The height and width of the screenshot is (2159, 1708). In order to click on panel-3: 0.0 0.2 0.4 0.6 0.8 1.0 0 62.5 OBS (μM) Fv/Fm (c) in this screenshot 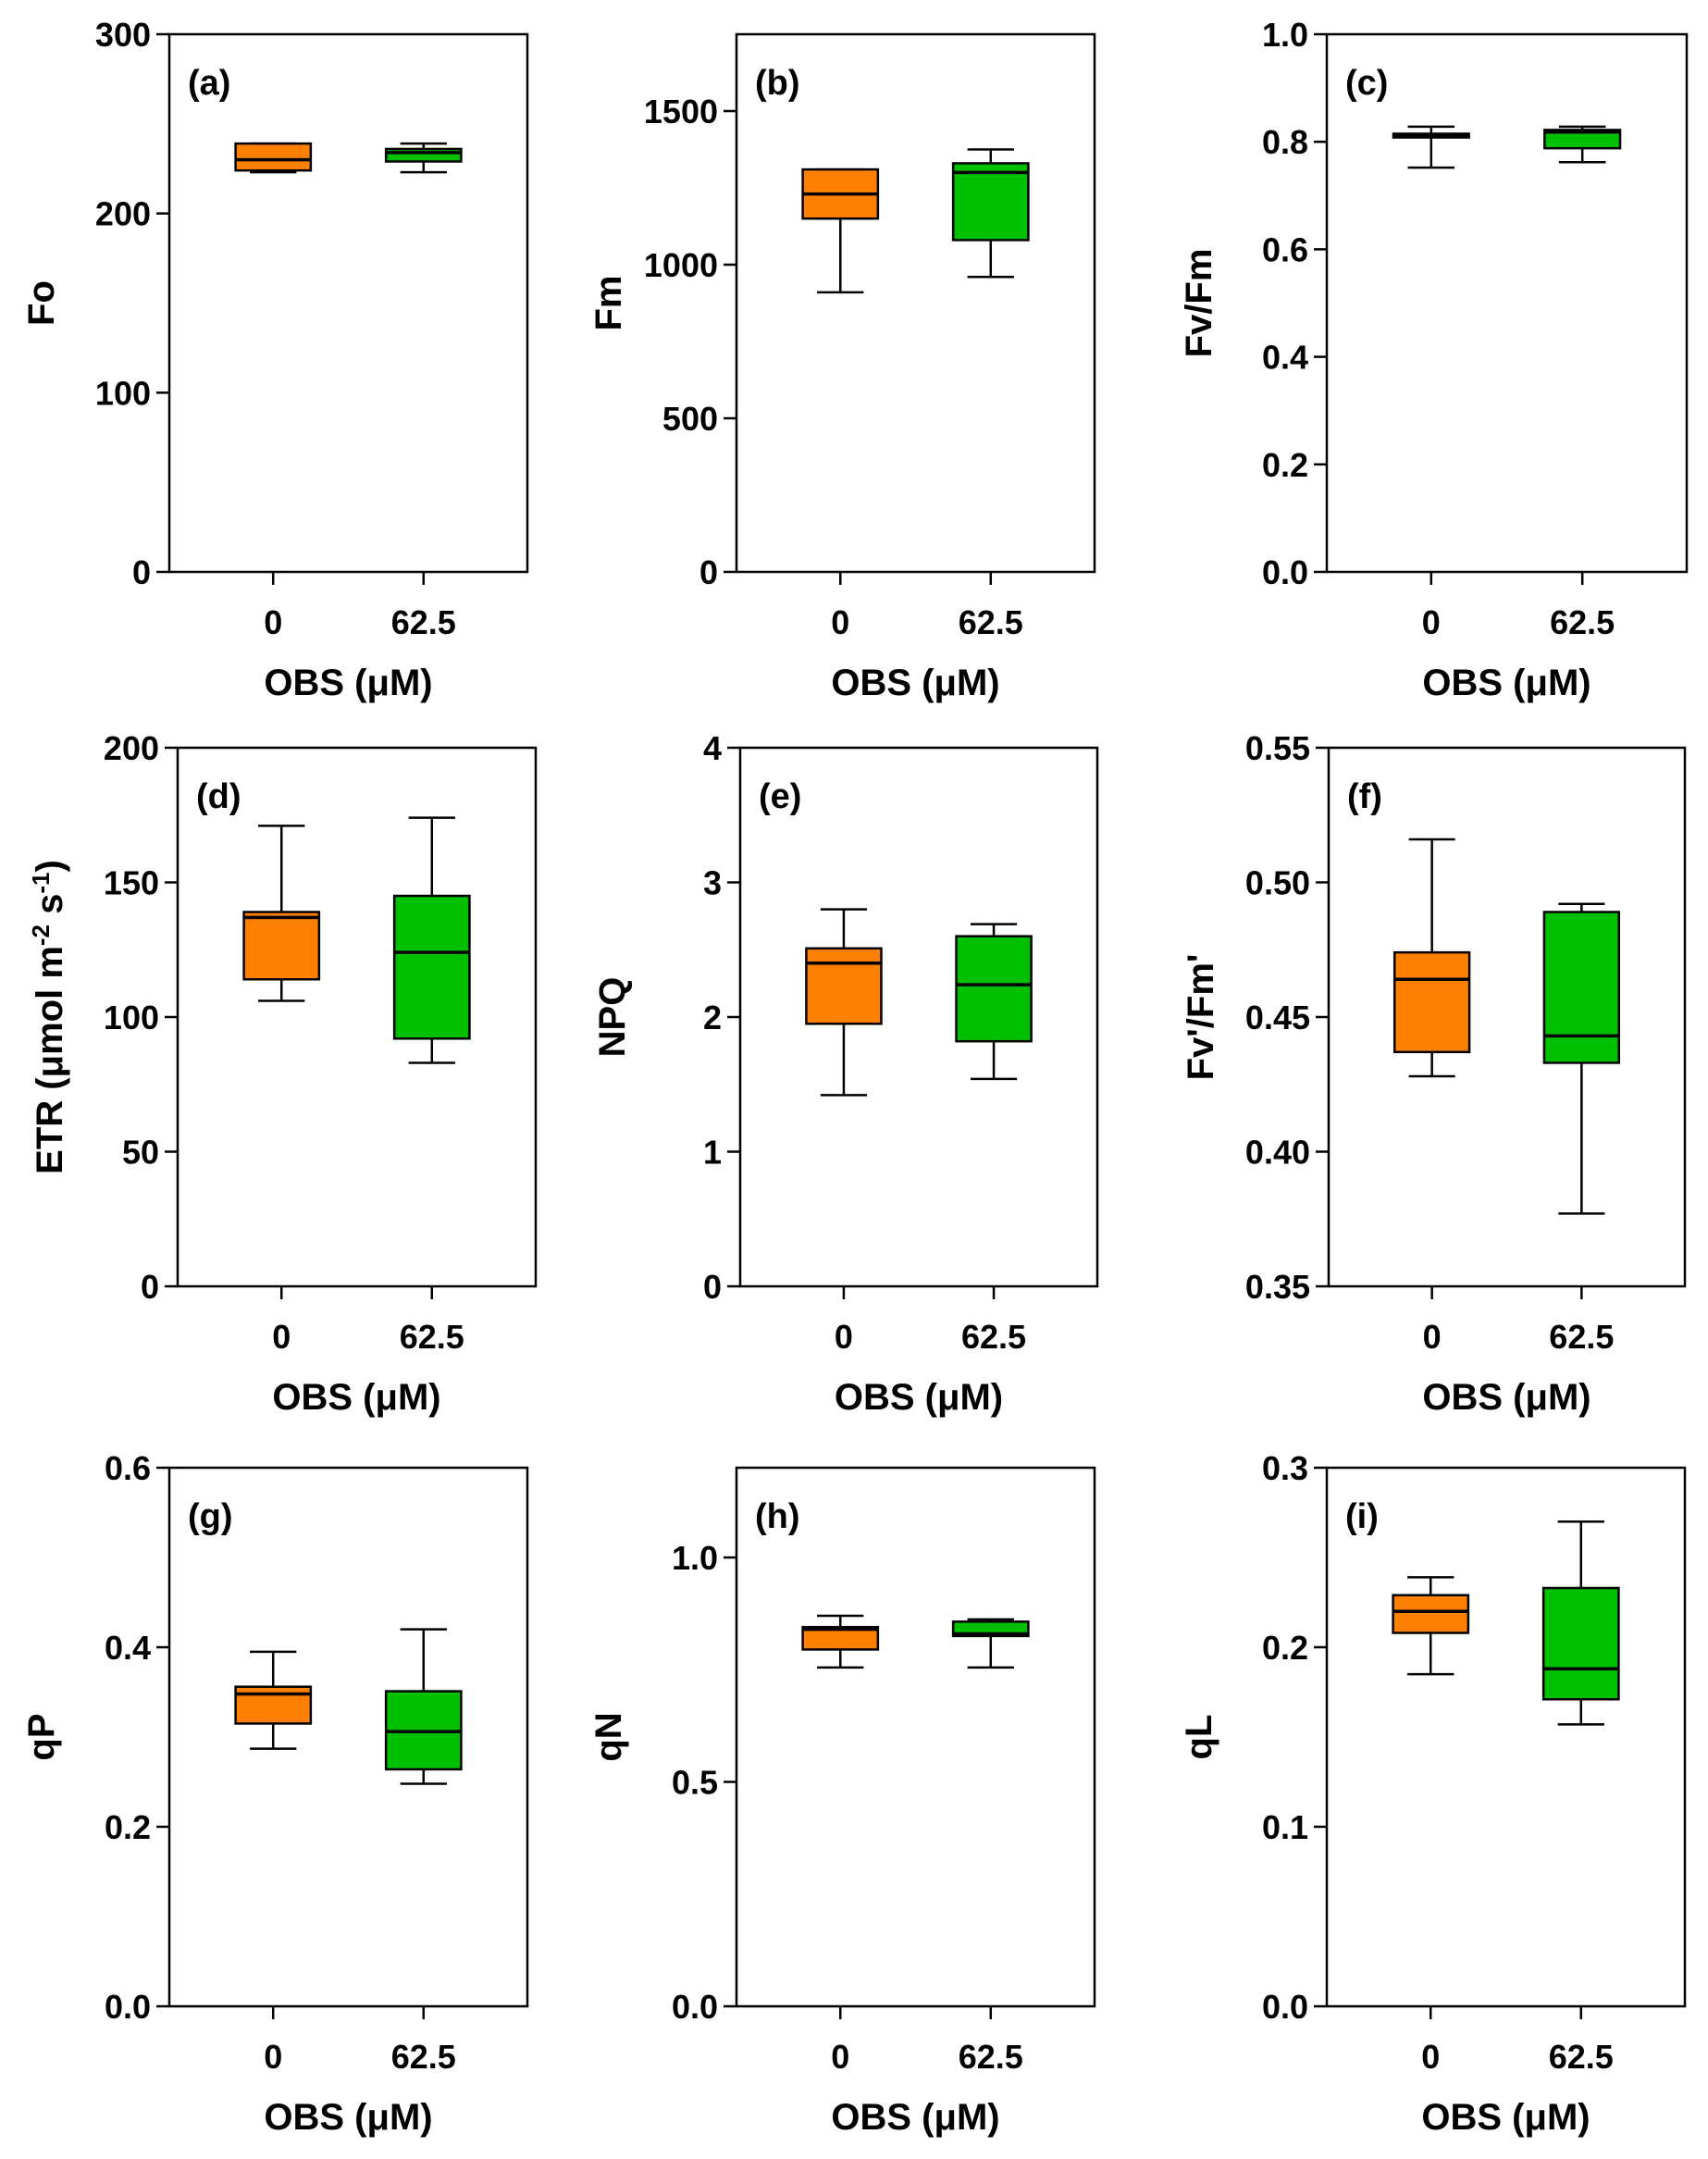, I will do `click(1434, 359)`.